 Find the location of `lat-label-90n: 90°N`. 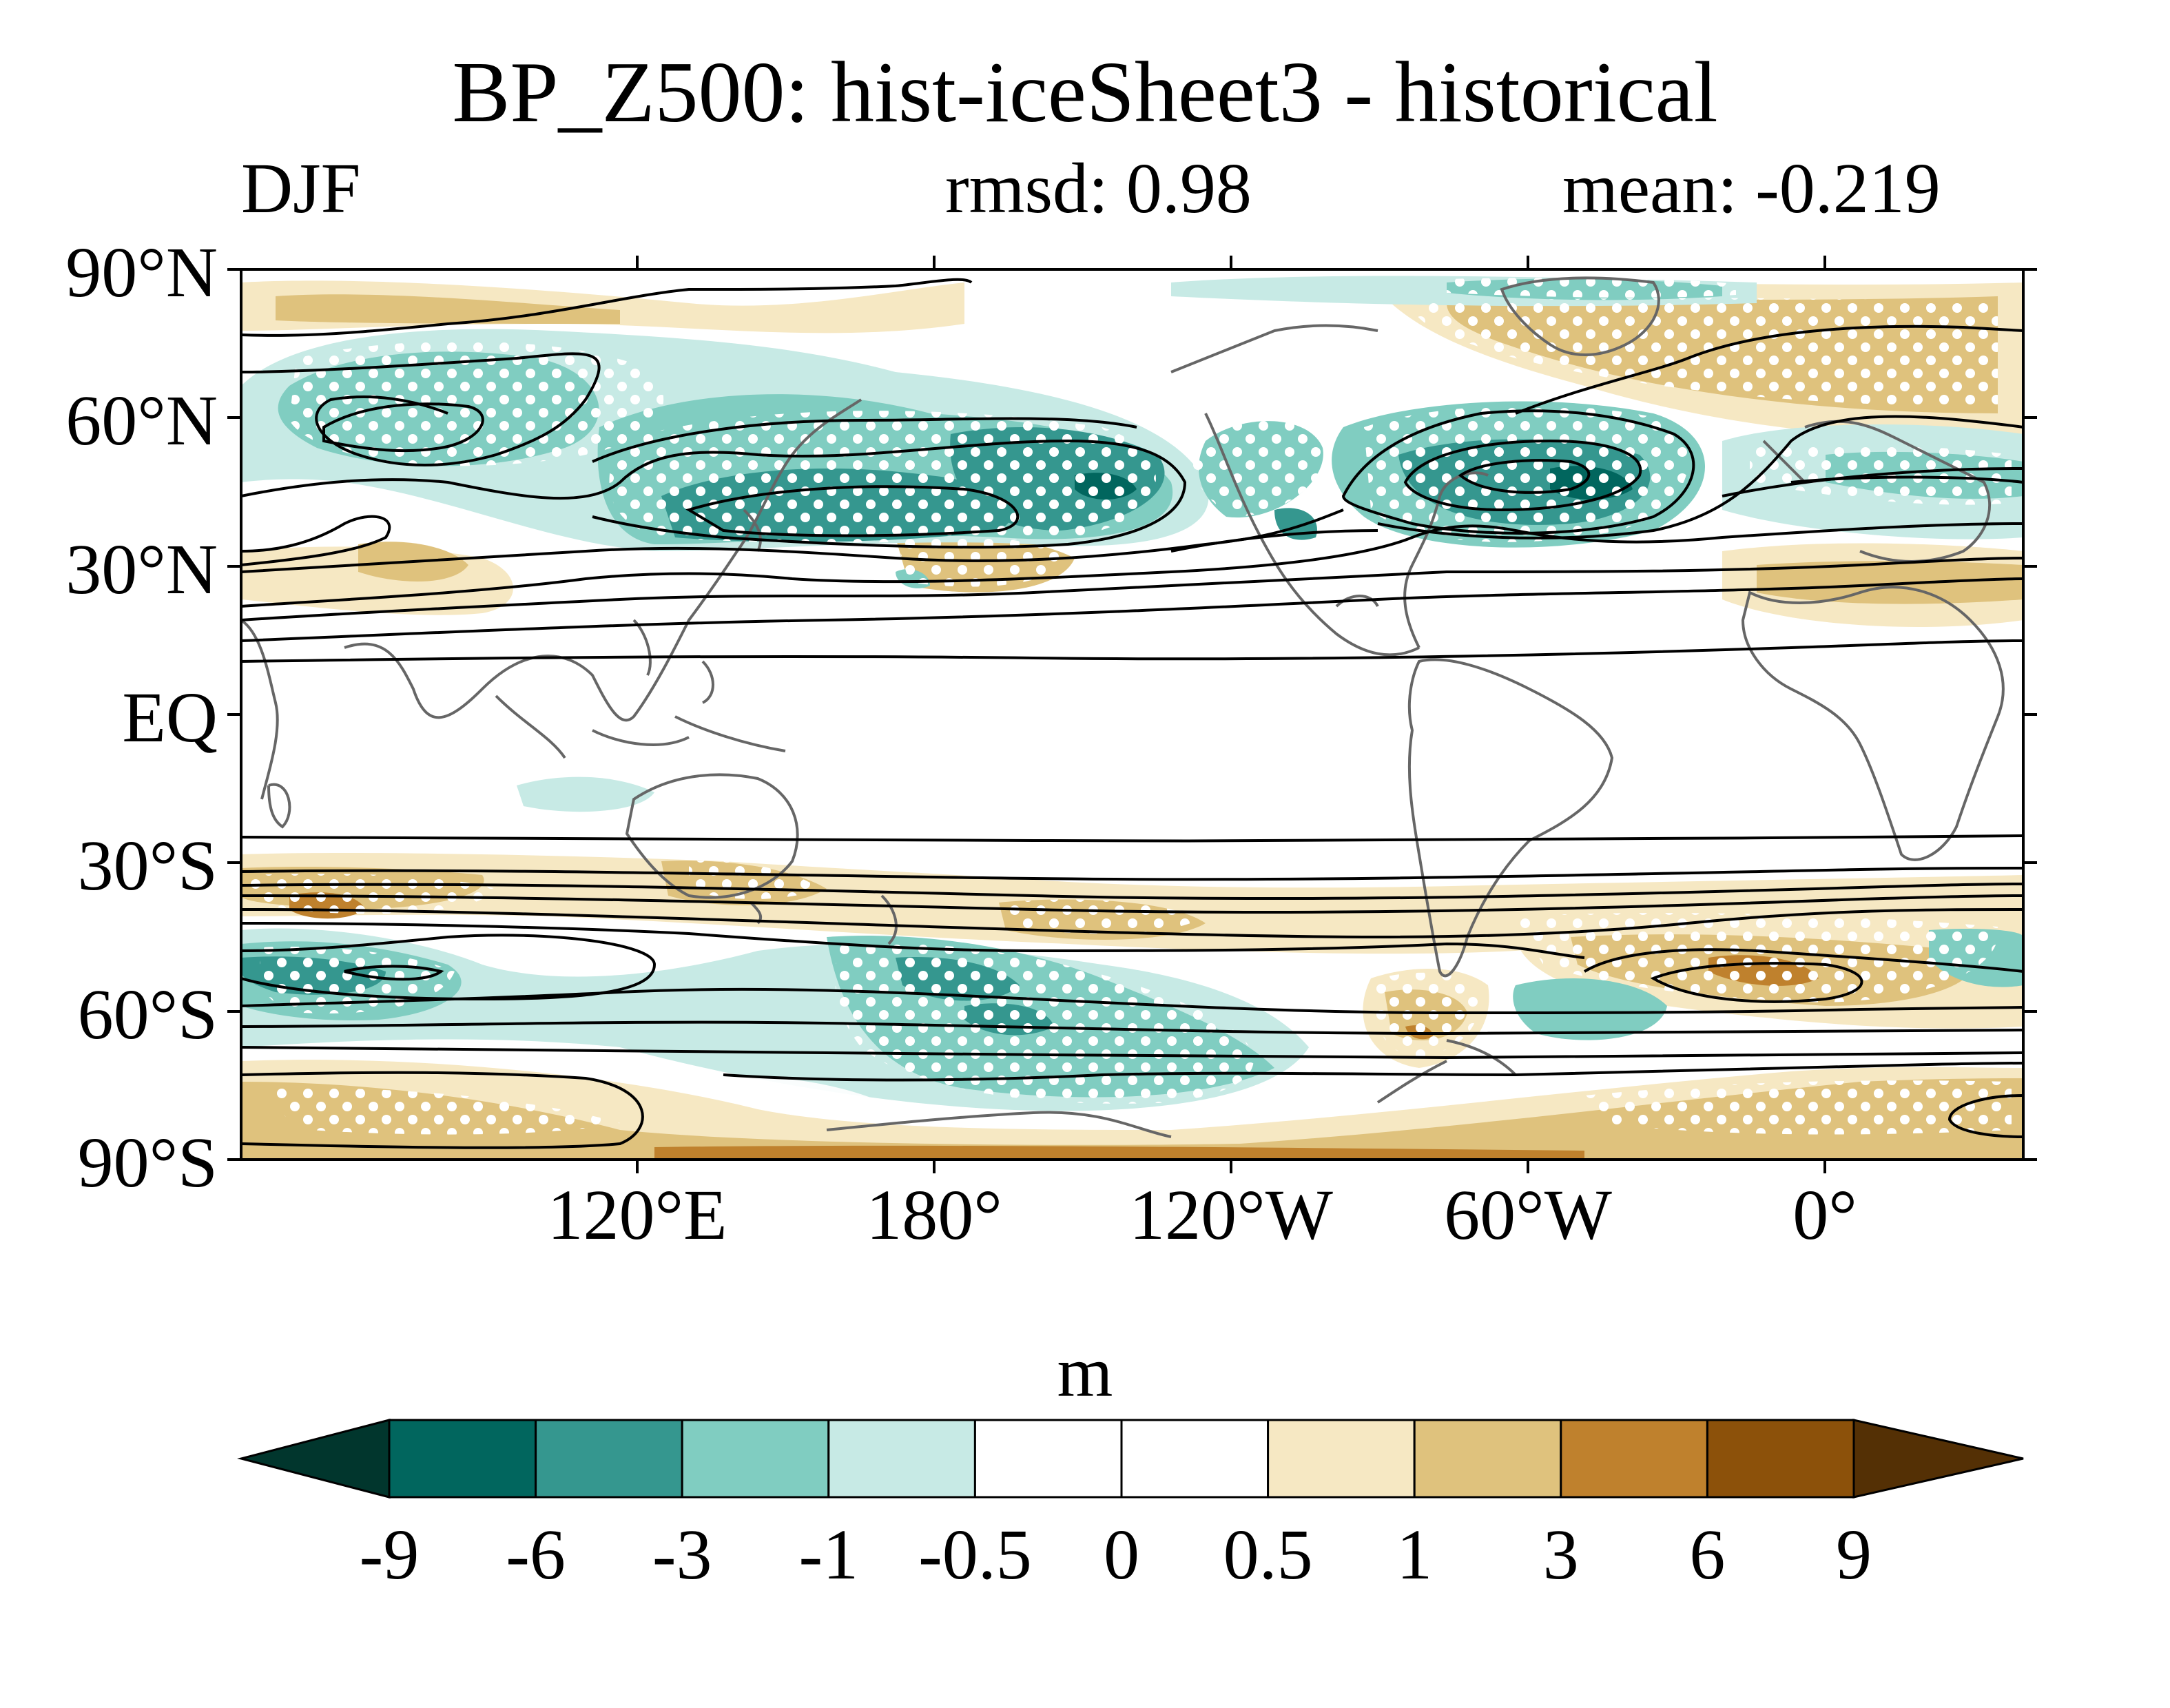

lat-label-90n: 90°N is located at coordinates (141, 272).